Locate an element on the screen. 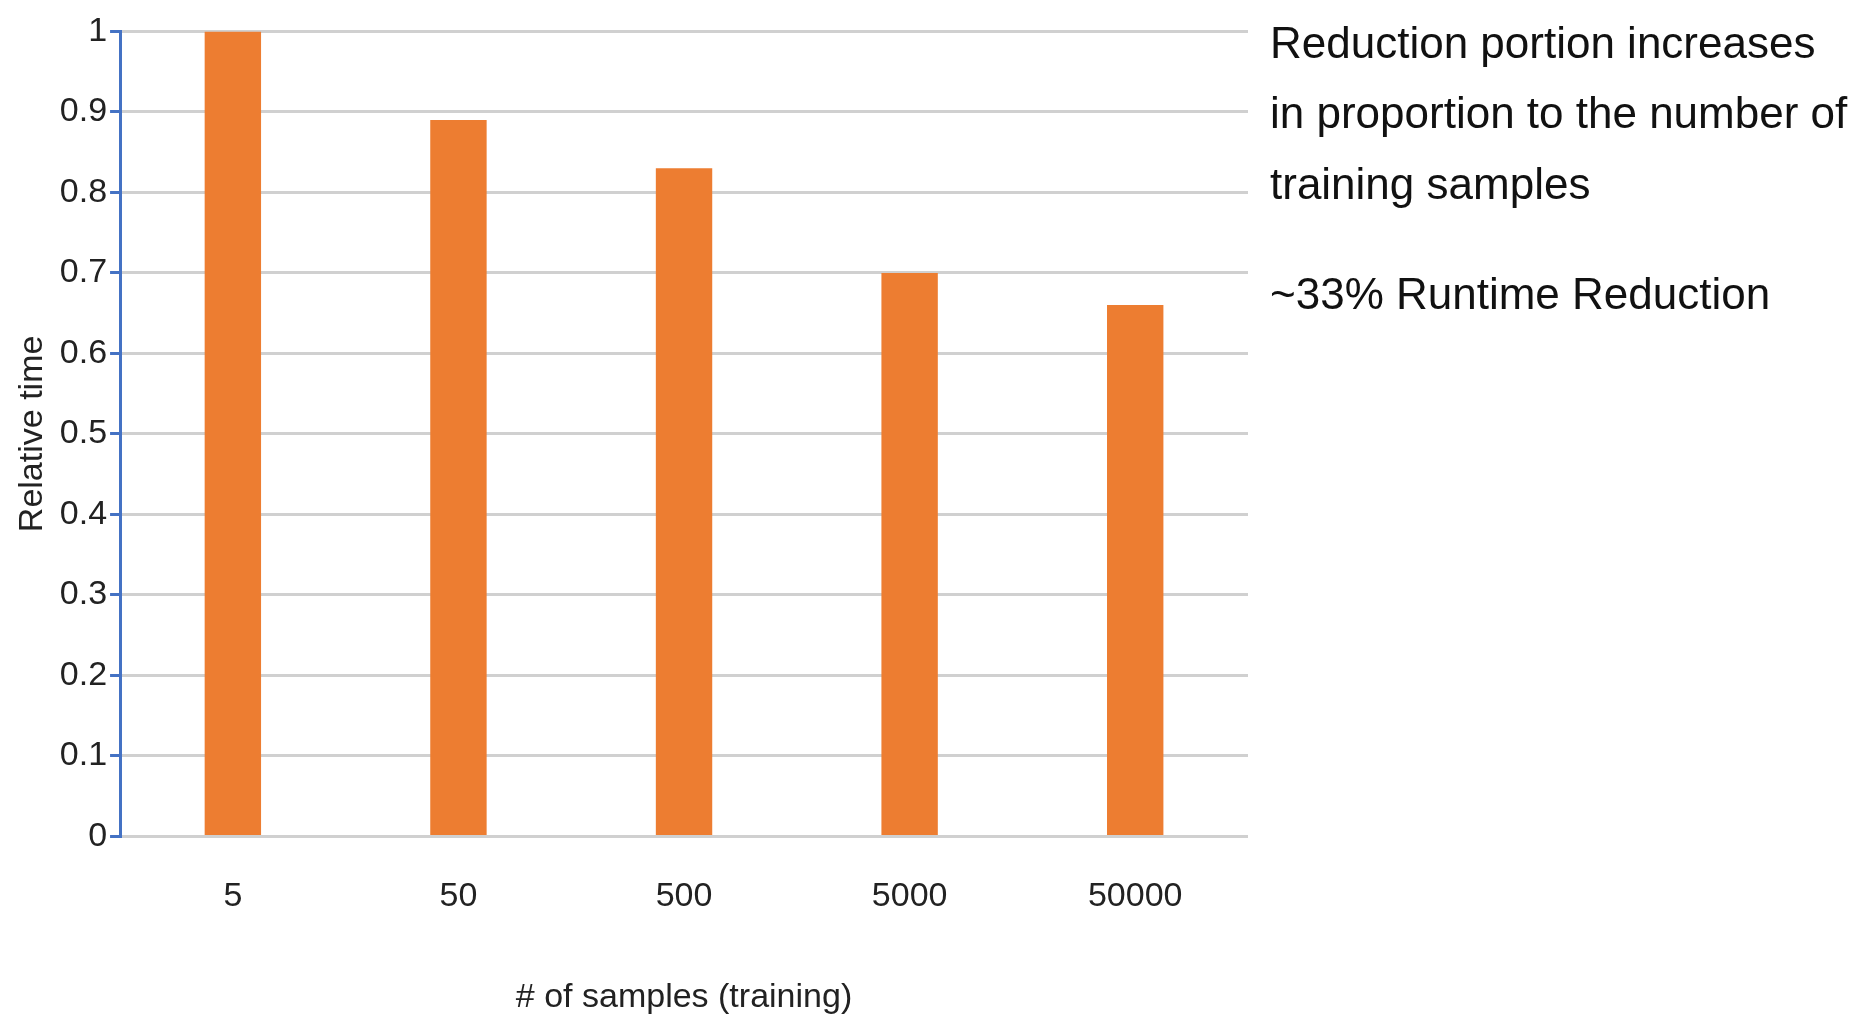 The image size is (1864, 1030). y-tick-label: 0.4 is located at coordinates (83, 511).